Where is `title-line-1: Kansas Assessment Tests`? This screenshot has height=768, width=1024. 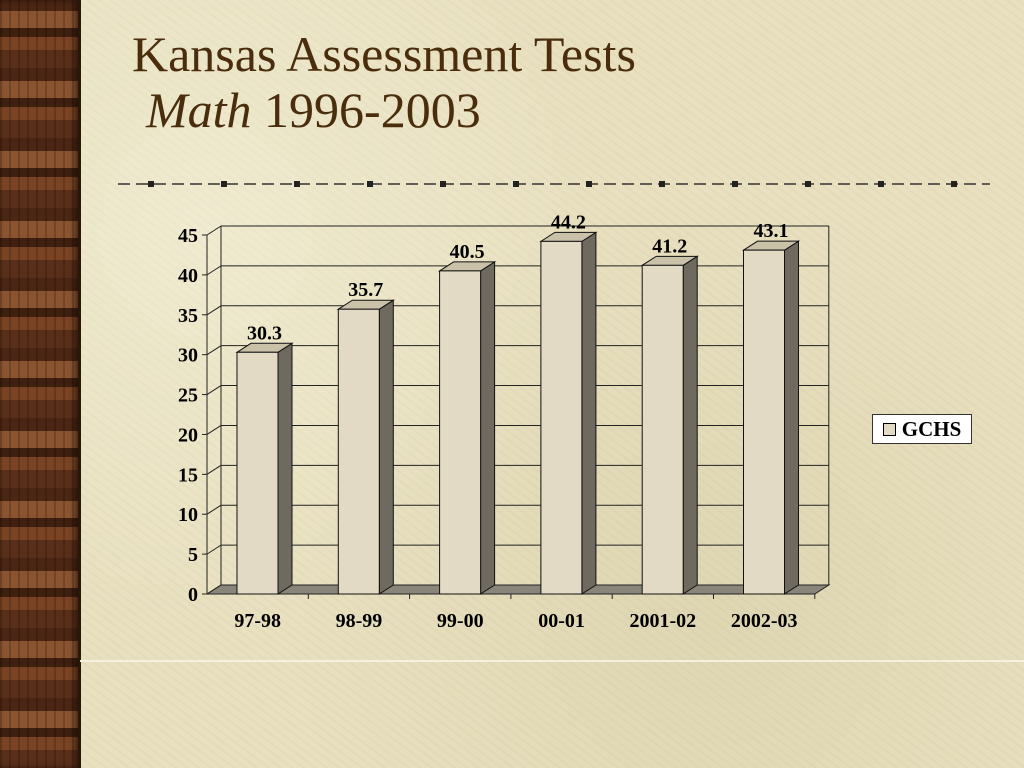 title-line-1: Kansas Assessment Tests is located at coordinates (384, 54).